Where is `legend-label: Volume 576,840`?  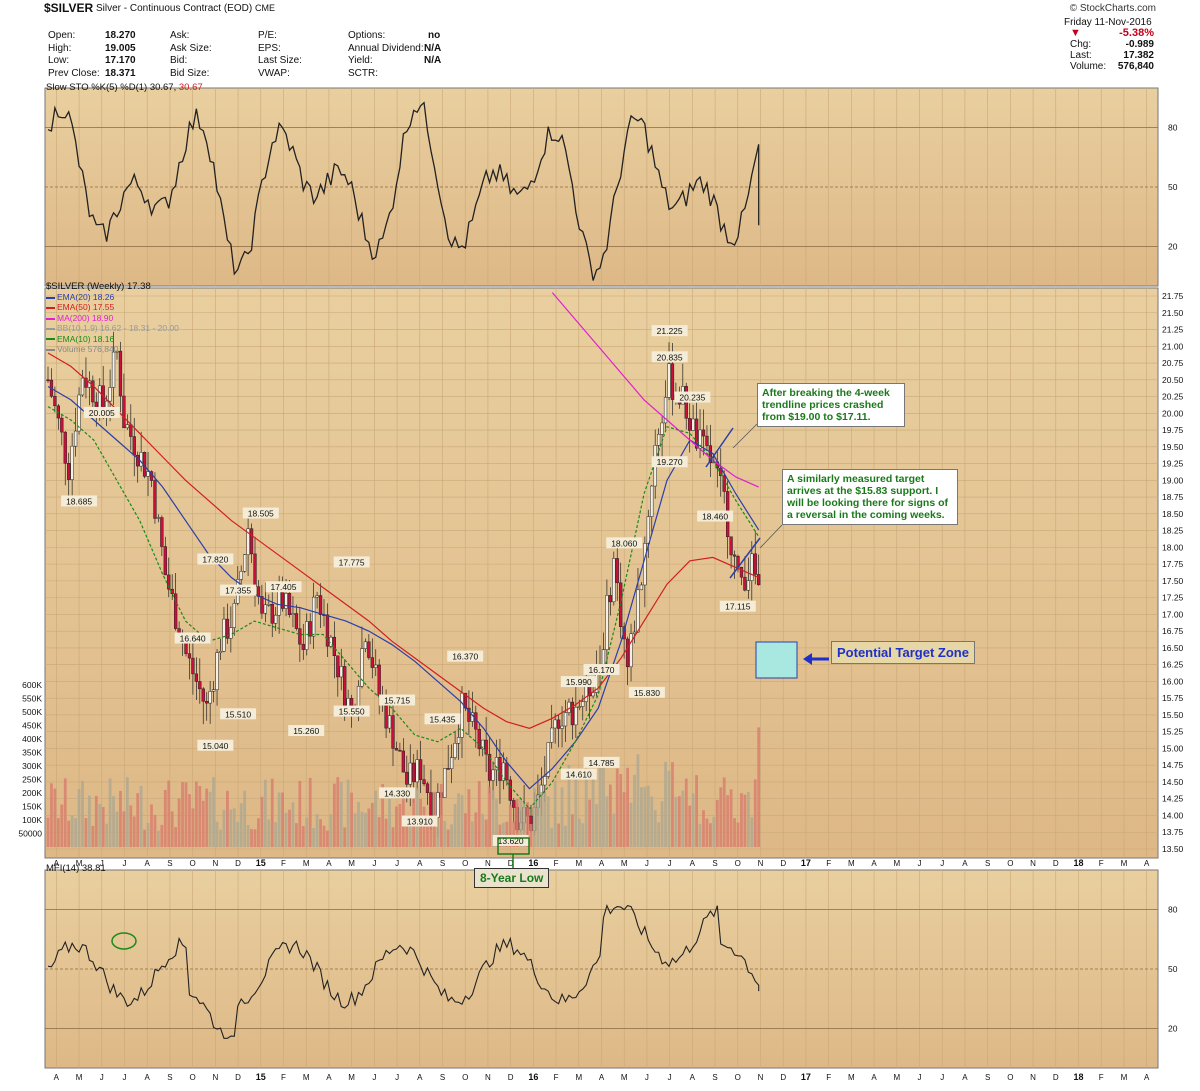
legend-label: Volume 576,840 is located at coordinates (88, 349).